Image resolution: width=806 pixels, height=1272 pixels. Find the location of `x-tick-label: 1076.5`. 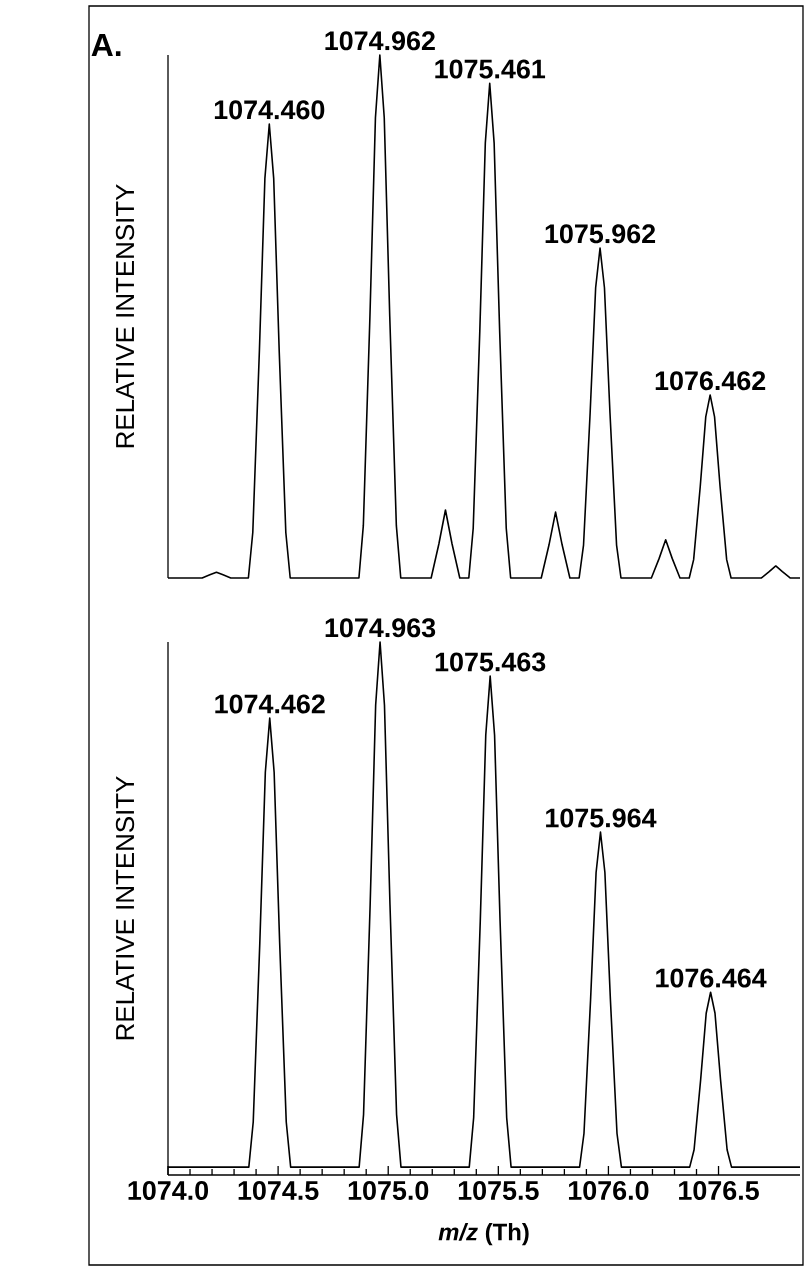

x-tick-label: 1076.5 is located at coordinates (719, 1190).